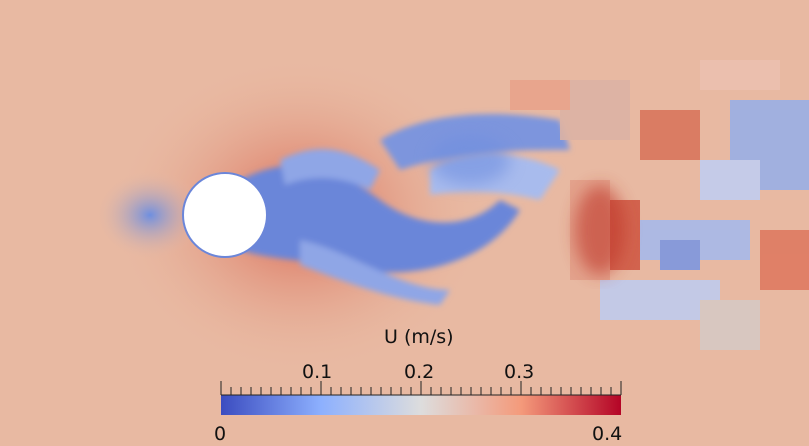  Describe the element at coordinates (421, 405) in the screenshot. I see `colorbar-gradient` at that location.